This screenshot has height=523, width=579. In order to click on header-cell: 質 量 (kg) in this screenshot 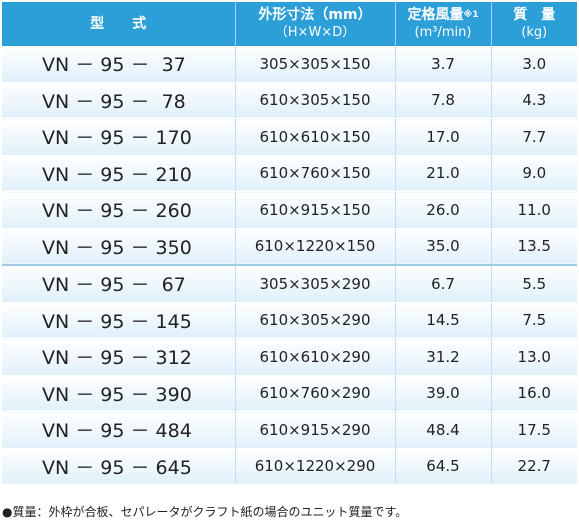, I will do `click(534, 24)`.